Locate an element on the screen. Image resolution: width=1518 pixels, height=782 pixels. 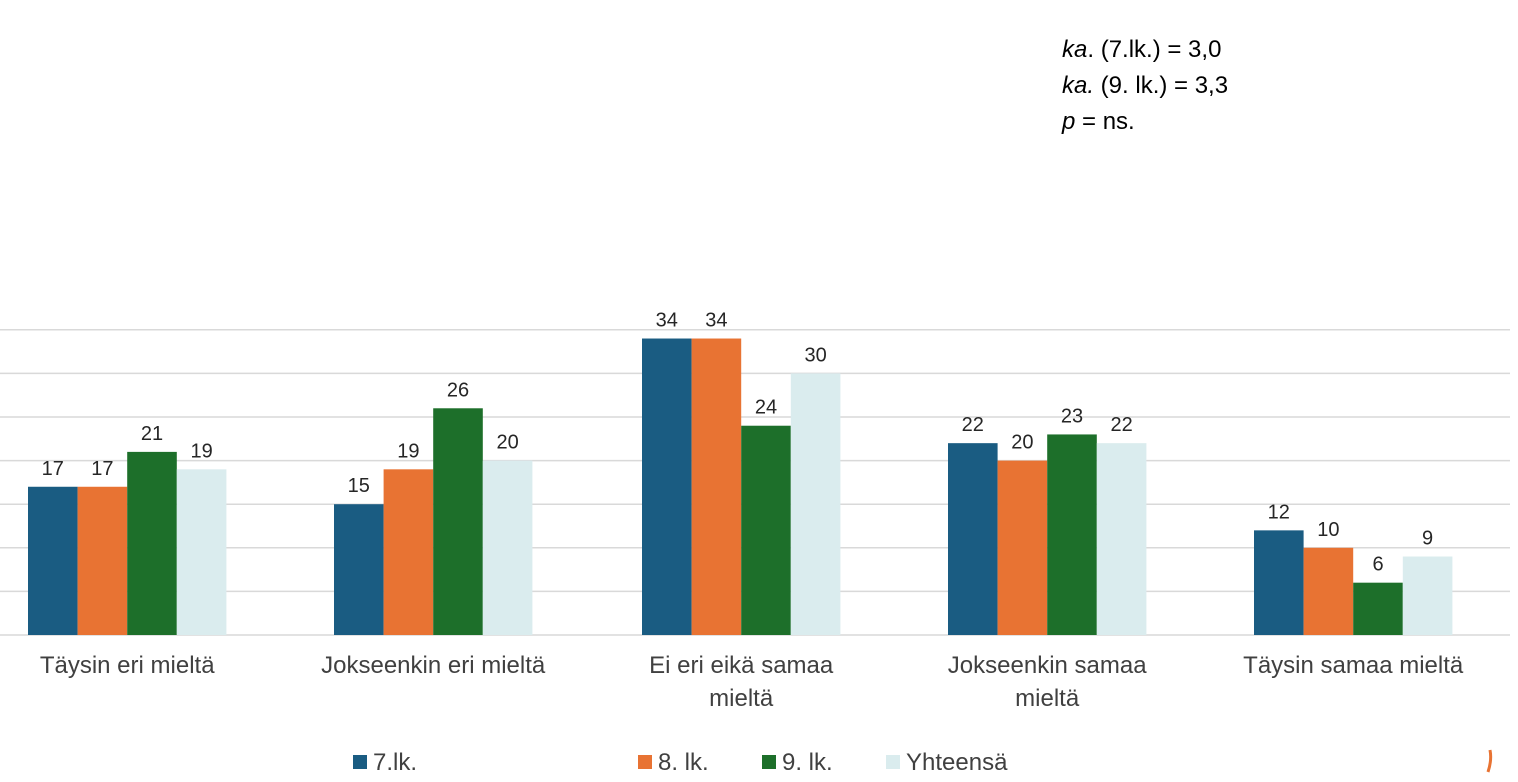
legend-label: 7.lk. is located at coordinates (395, 762).